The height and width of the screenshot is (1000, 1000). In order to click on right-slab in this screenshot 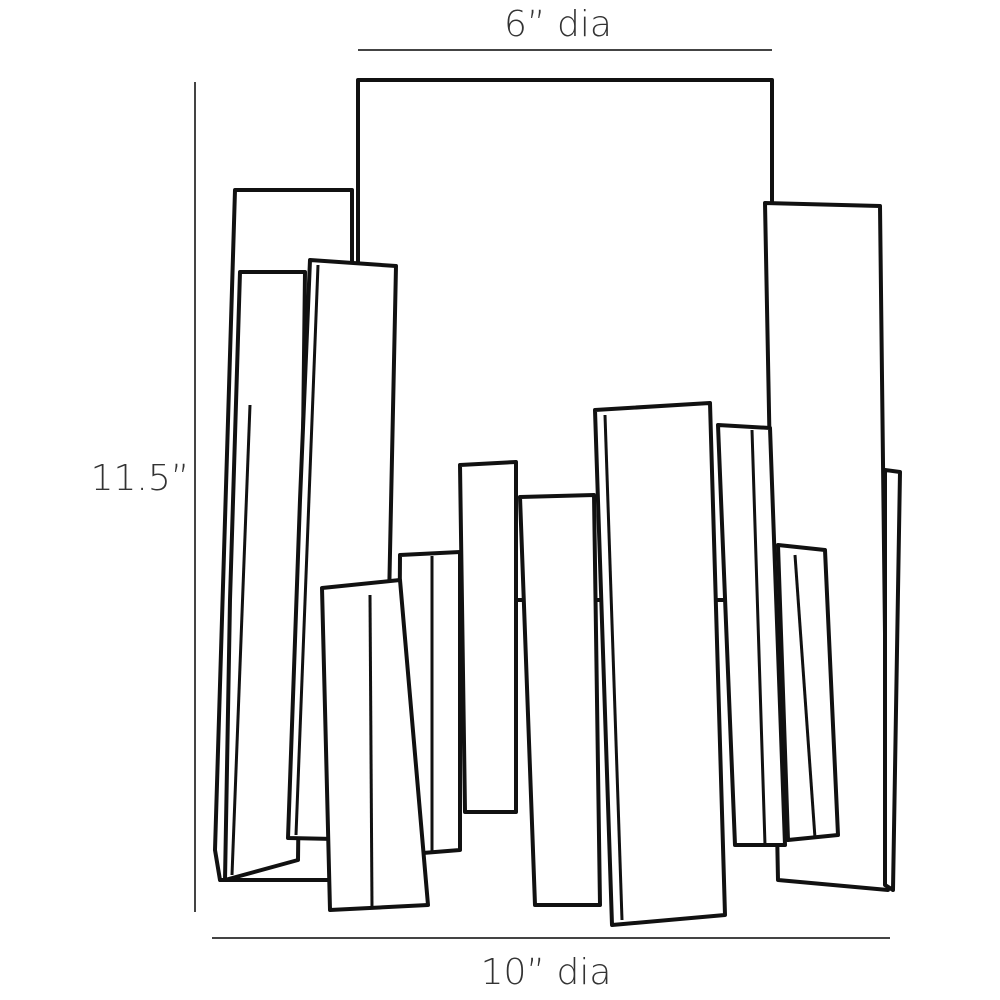, I will do `click(751, 635)`.